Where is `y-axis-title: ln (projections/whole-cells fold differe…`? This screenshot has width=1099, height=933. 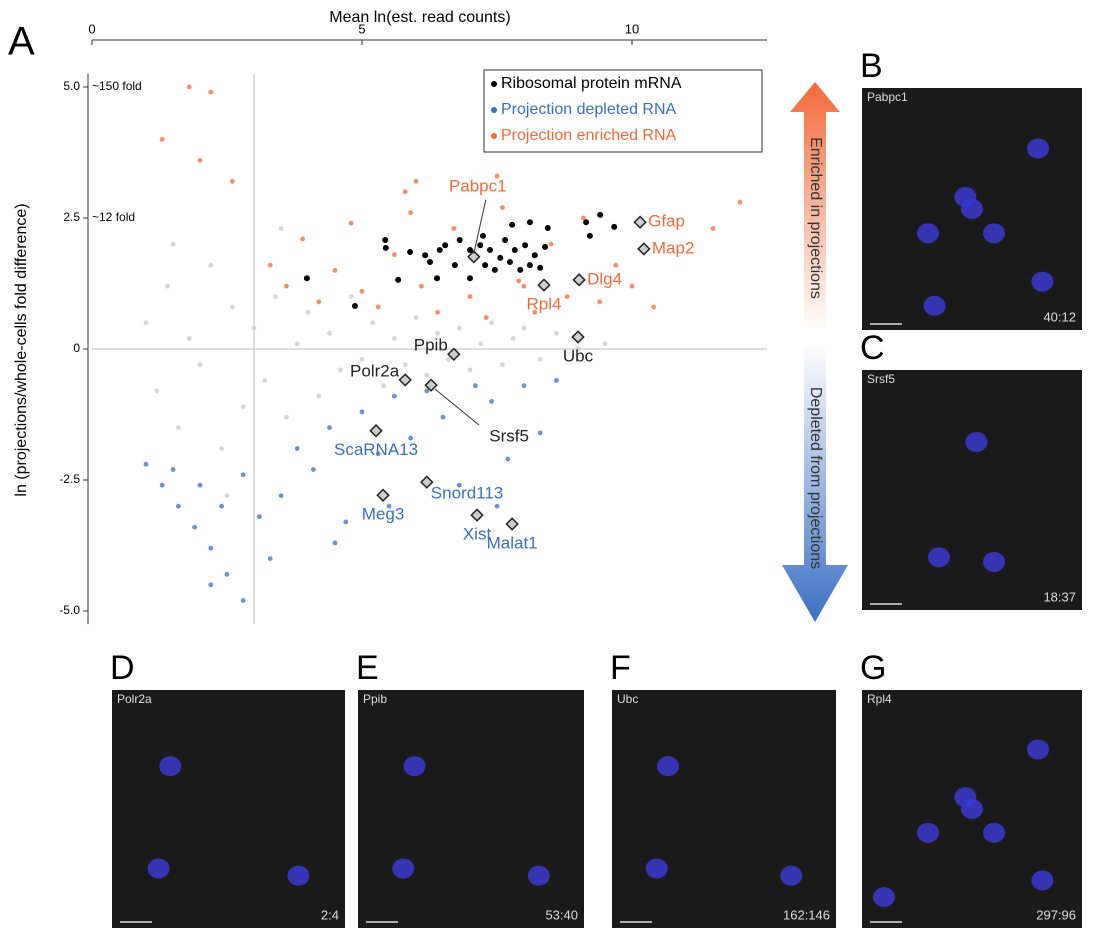 y-axis-title: ln (projections/whole-cells fold differe… is located at coordinates (21, 349).